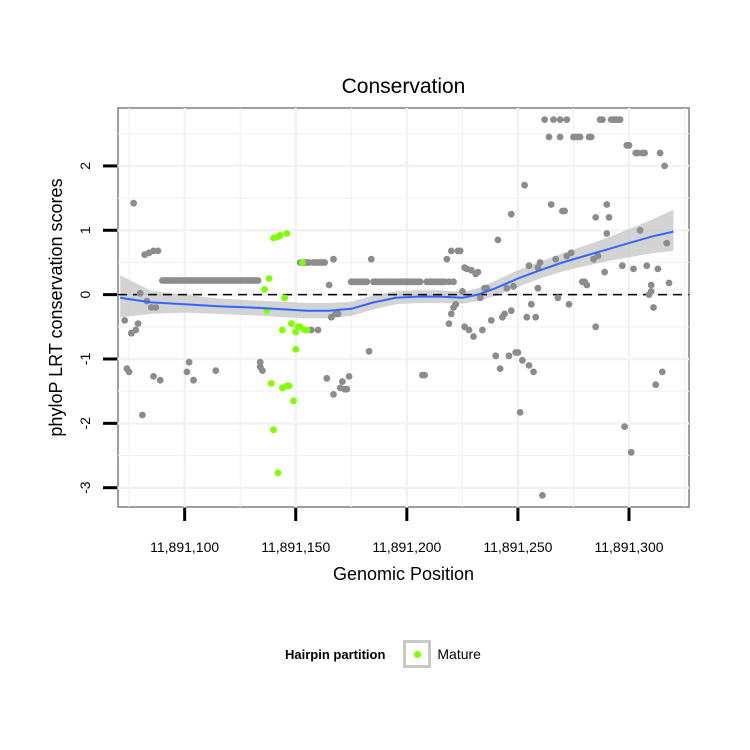 Image resolution: width=750 pixels, height=750 pixels. What do you see at coordinates (517, 547) in the screenshot?
I see `x-tick-label: 11,891,250` at bounding box center [517, 547].